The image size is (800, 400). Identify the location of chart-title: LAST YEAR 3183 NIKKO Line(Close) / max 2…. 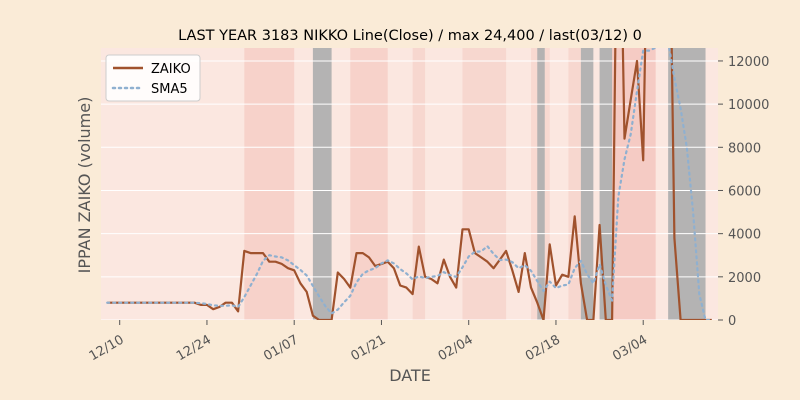
(410, 36).